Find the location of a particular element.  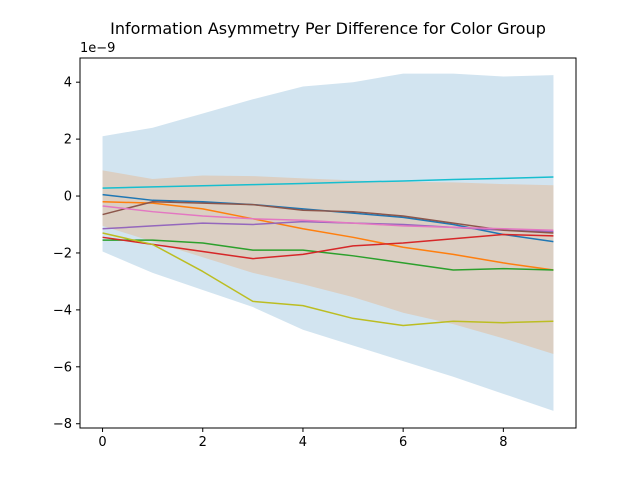

y-tick-label: −8 is located at coordinates (62, 424).